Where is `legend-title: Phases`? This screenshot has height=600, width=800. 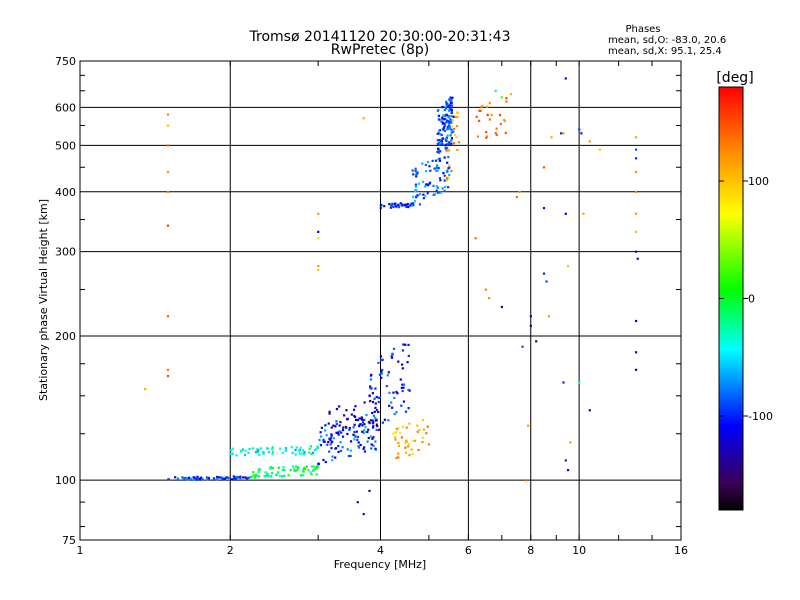
legend-title: Phases is located at coordinates (642, 29).